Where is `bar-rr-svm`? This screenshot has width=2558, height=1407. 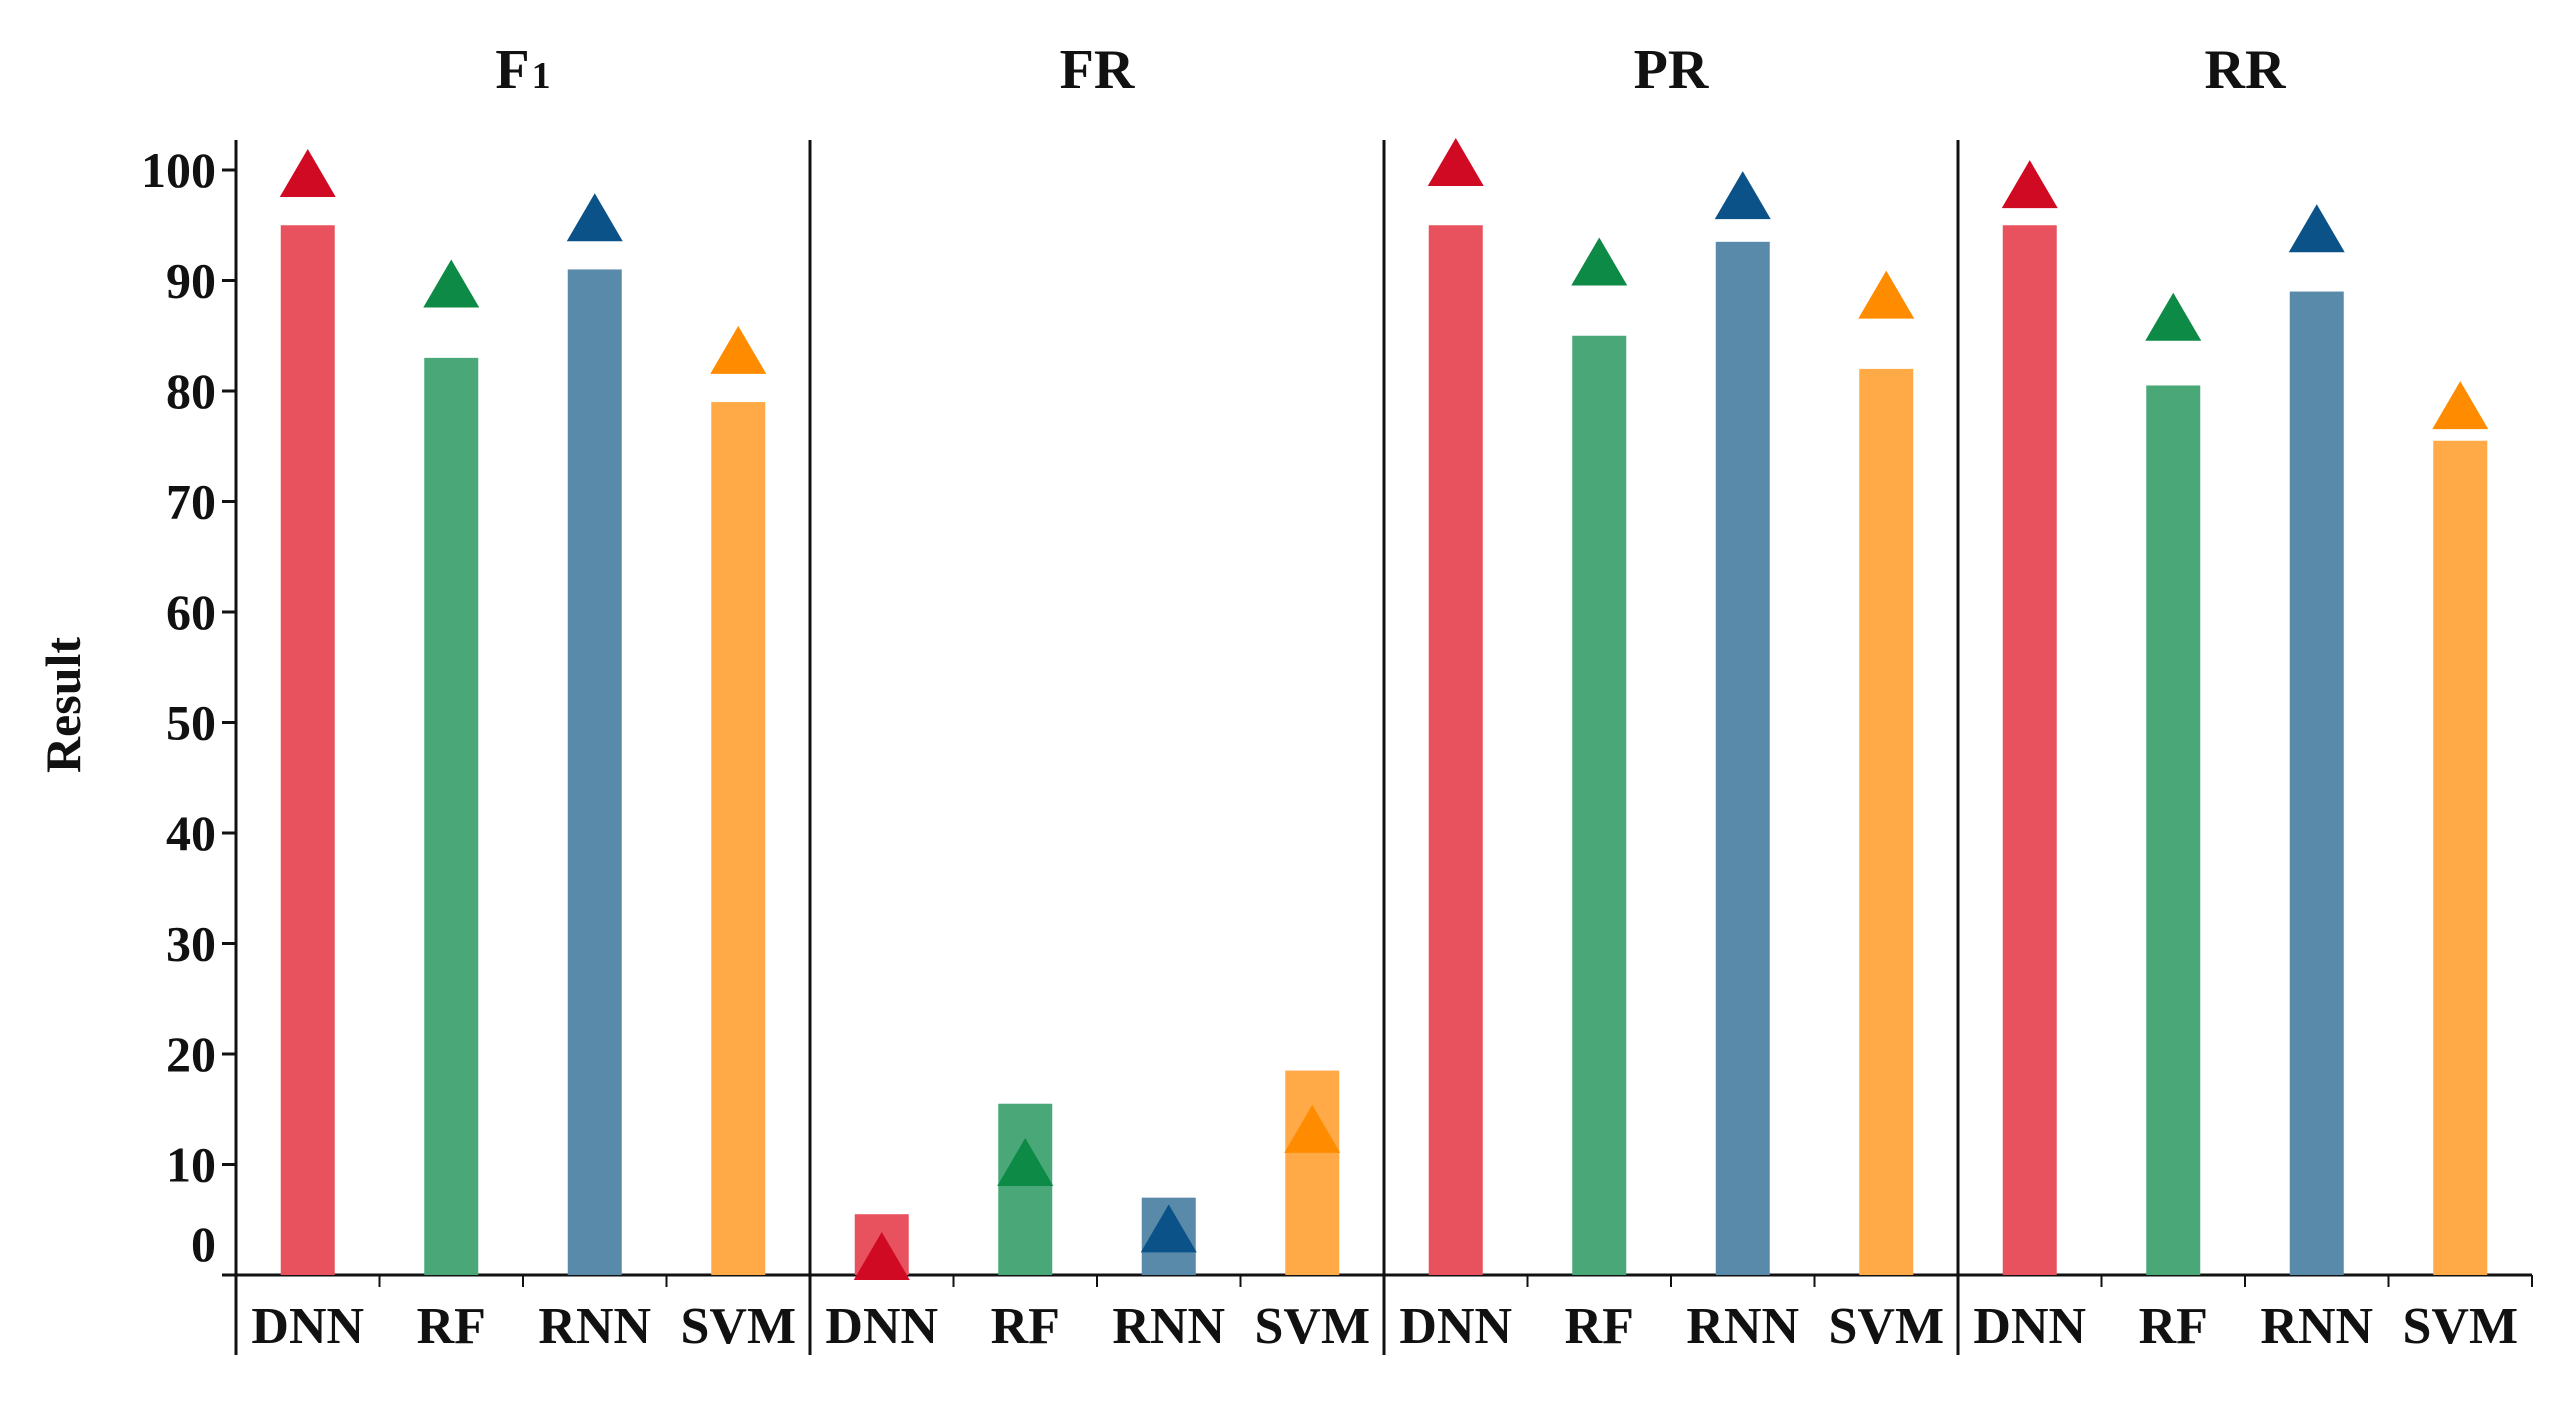
bar-rr-svm is located at coordinates (2460, 858).